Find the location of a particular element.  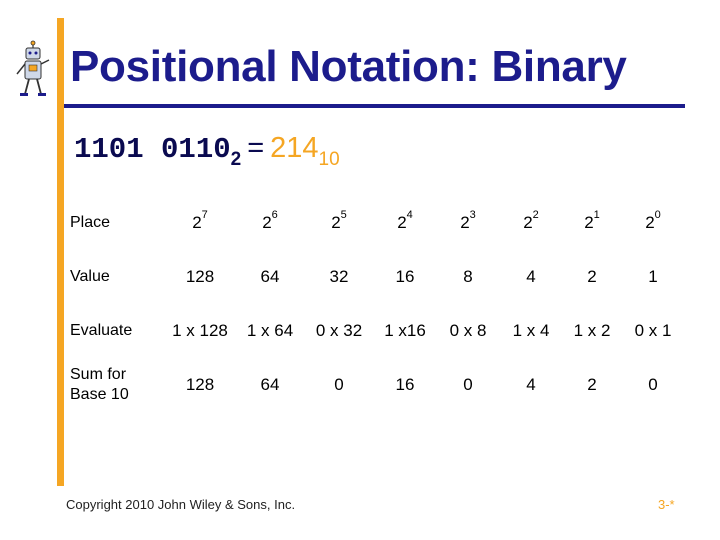

copyright-footer: Copyright 2010 John Wiley & Sons, Inc. is located at coordinates (181, 504).